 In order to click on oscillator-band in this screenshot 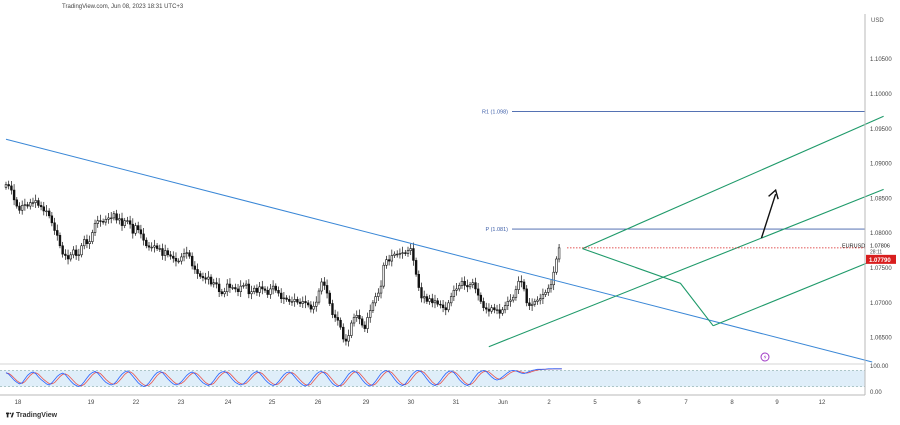, I will do `click(432, 378)`.